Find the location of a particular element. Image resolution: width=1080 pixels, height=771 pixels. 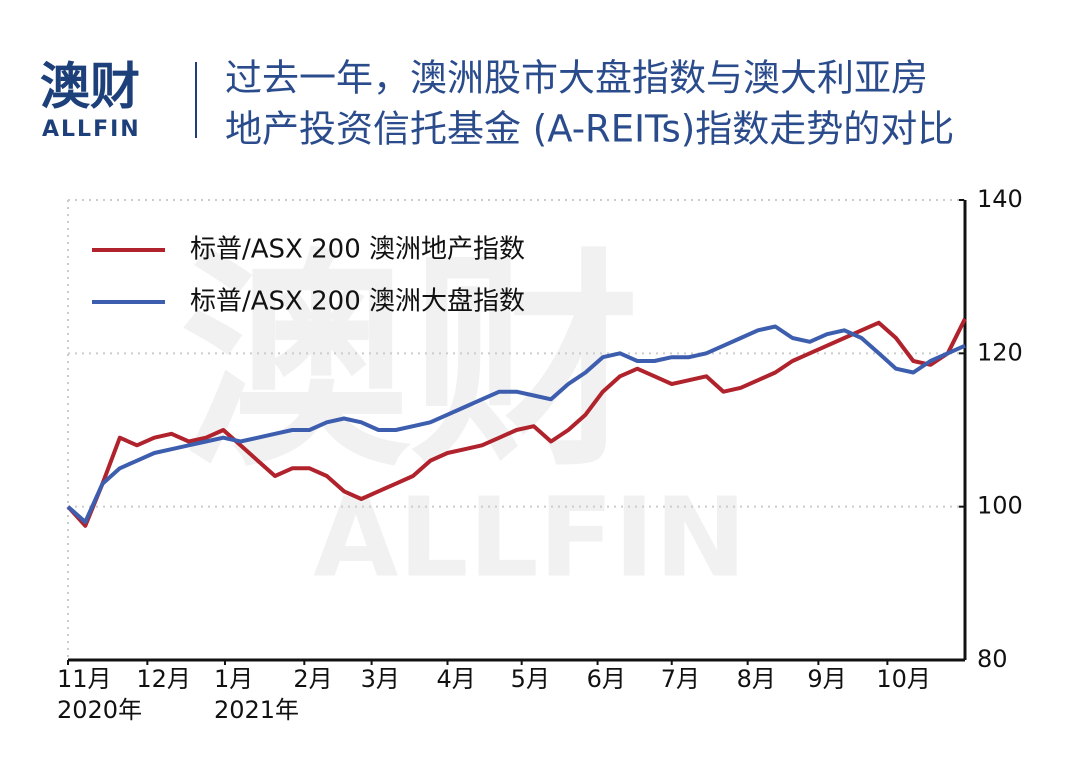

y-tick-label: 120 is located at coordinates (1000, 352).